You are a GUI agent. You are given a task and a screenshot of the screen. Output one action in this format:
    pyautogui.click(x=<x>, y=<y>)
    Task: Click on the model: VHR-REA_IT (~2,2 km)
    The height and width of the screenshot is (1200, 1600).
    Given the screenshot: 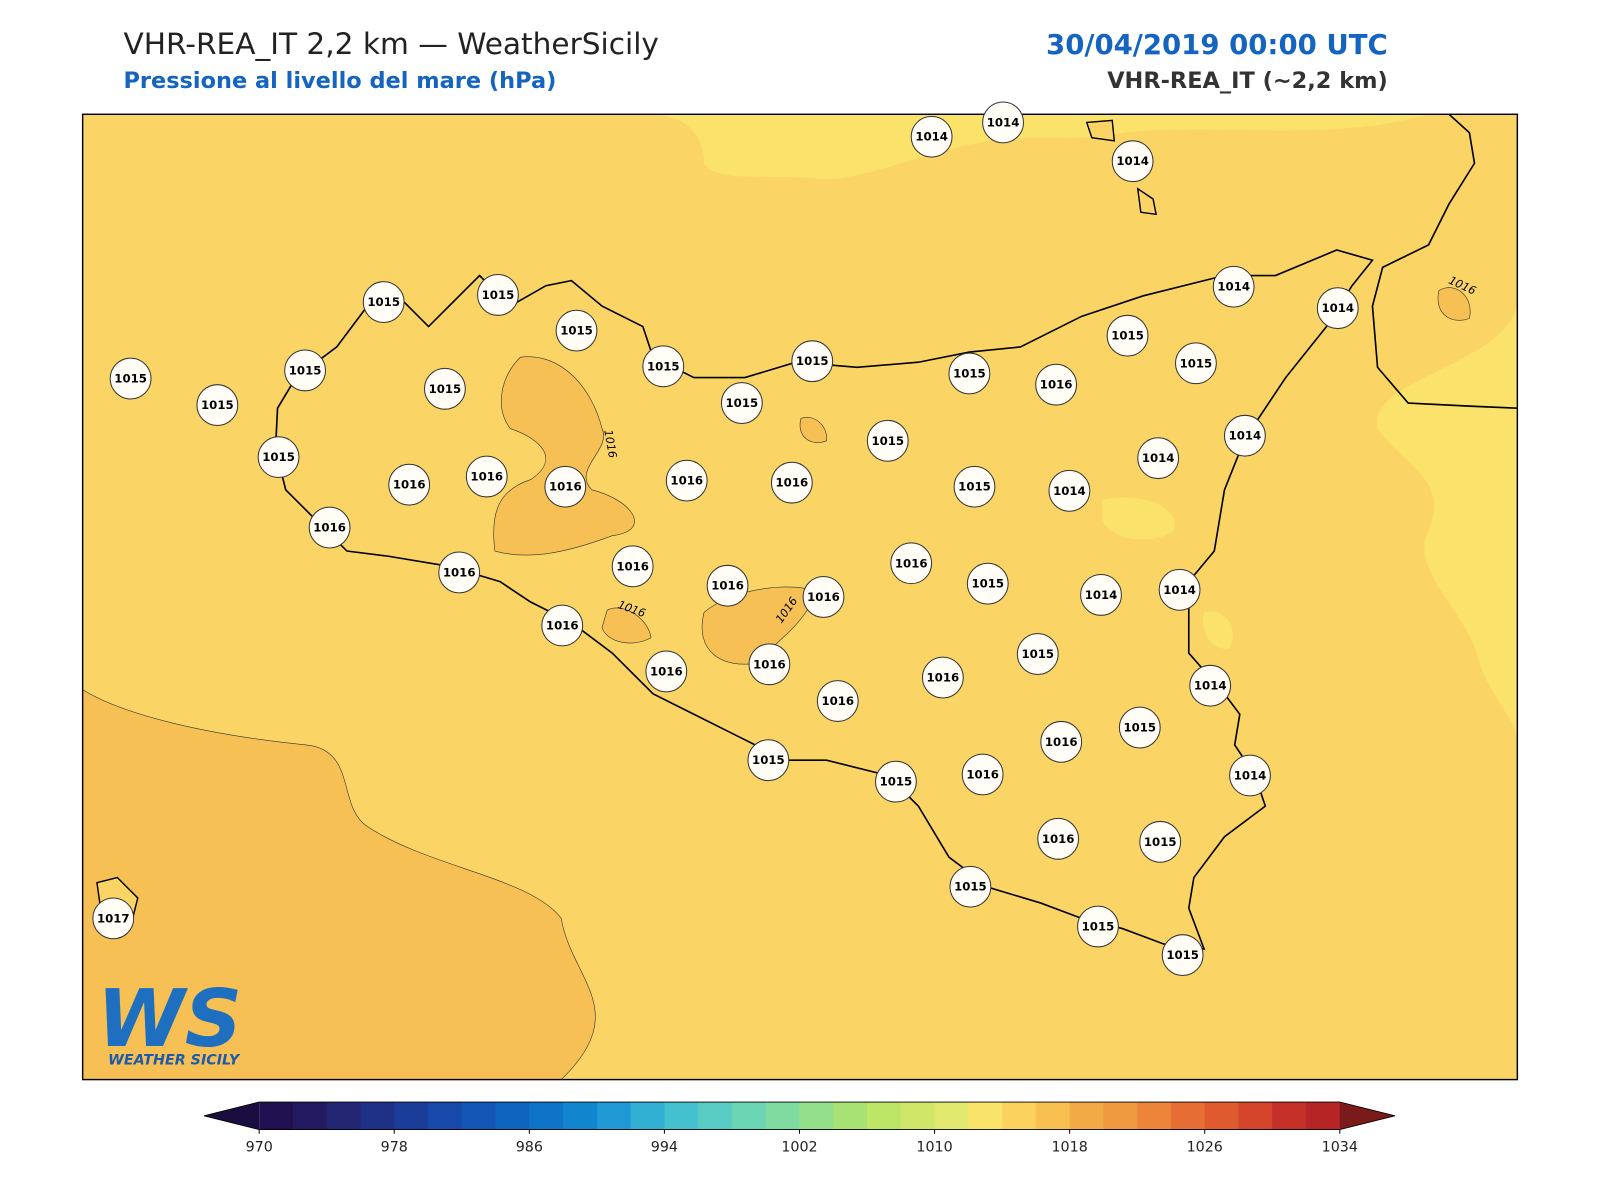 What is the action you would take?
    pyautogui.click(x=1247, y=81)
    